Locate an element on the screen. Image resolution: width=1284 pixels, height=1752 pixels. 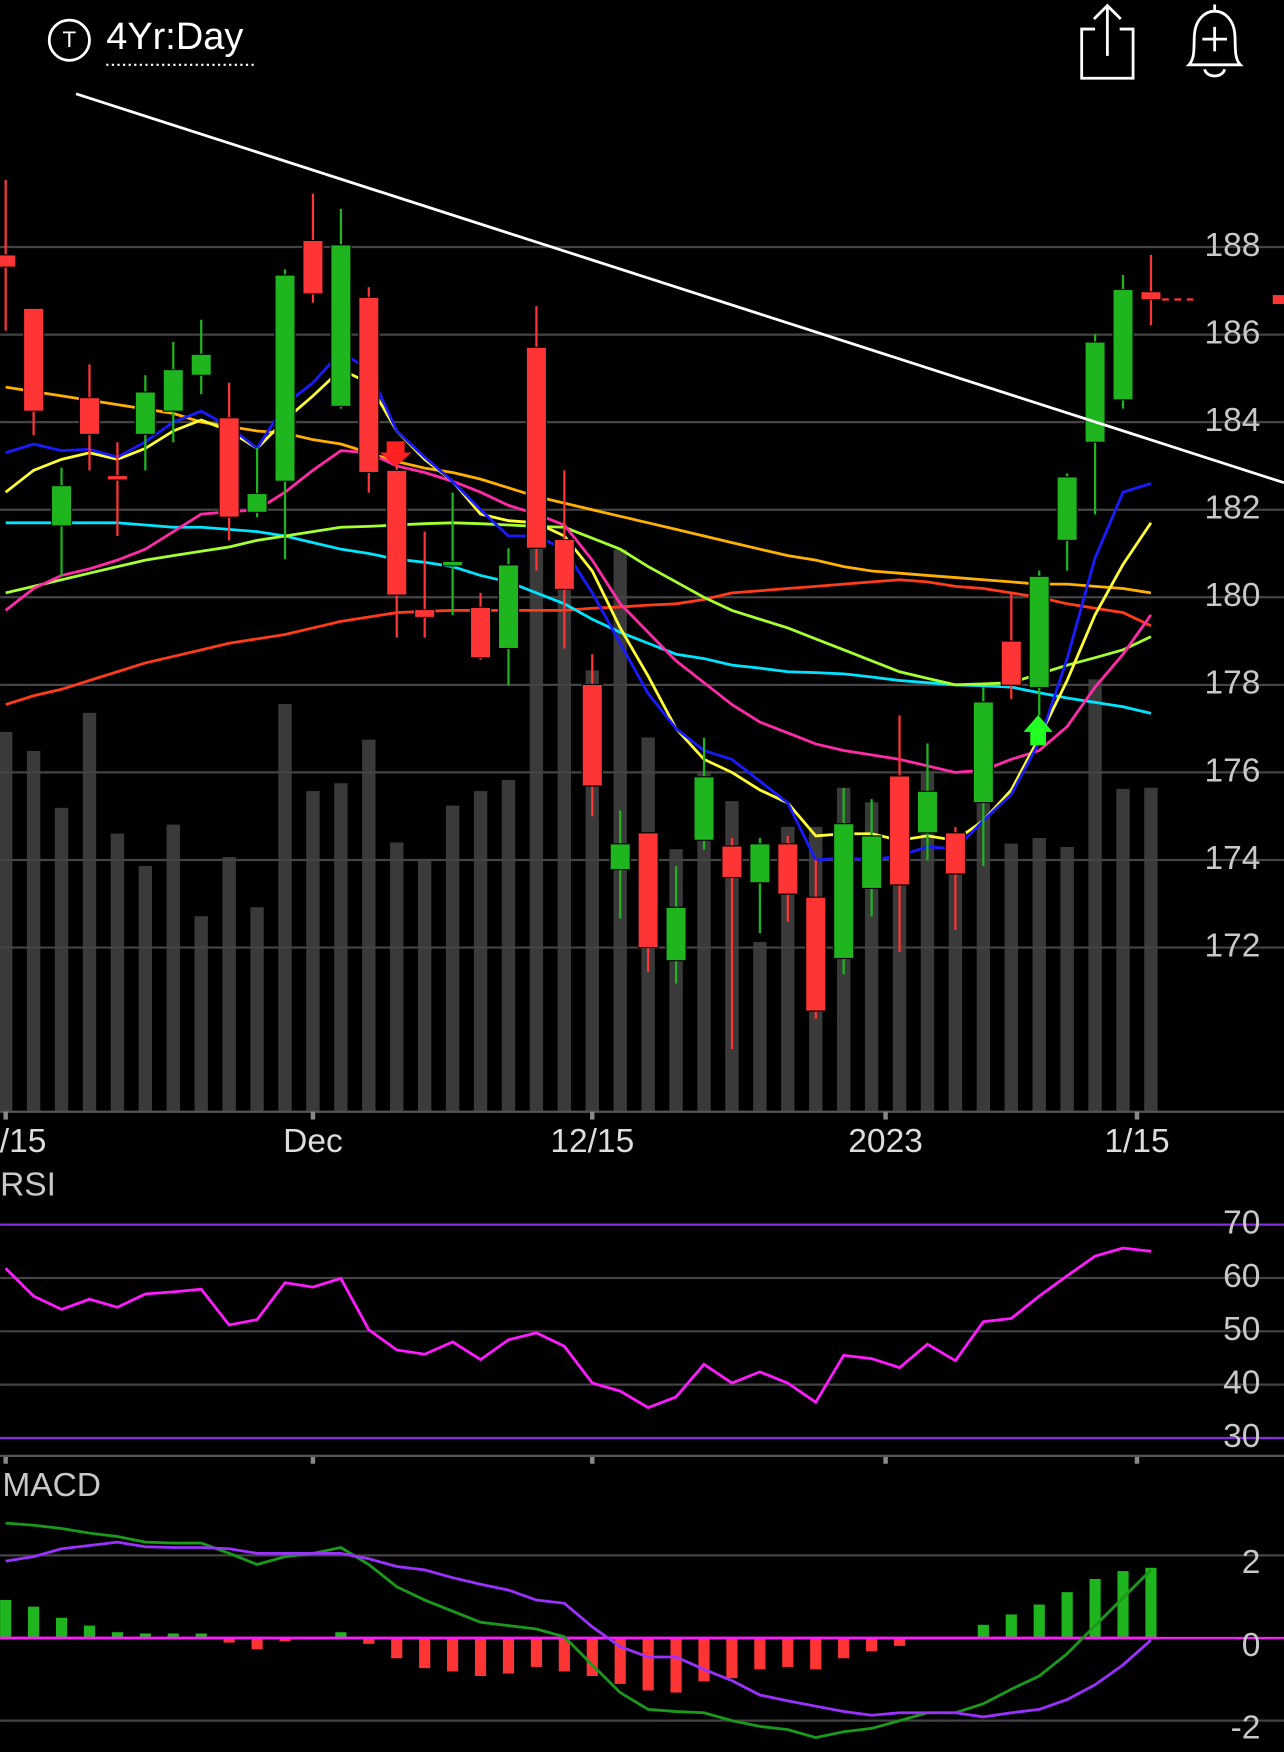
symbol-icon-text: T is located at coordinates (70, 39).